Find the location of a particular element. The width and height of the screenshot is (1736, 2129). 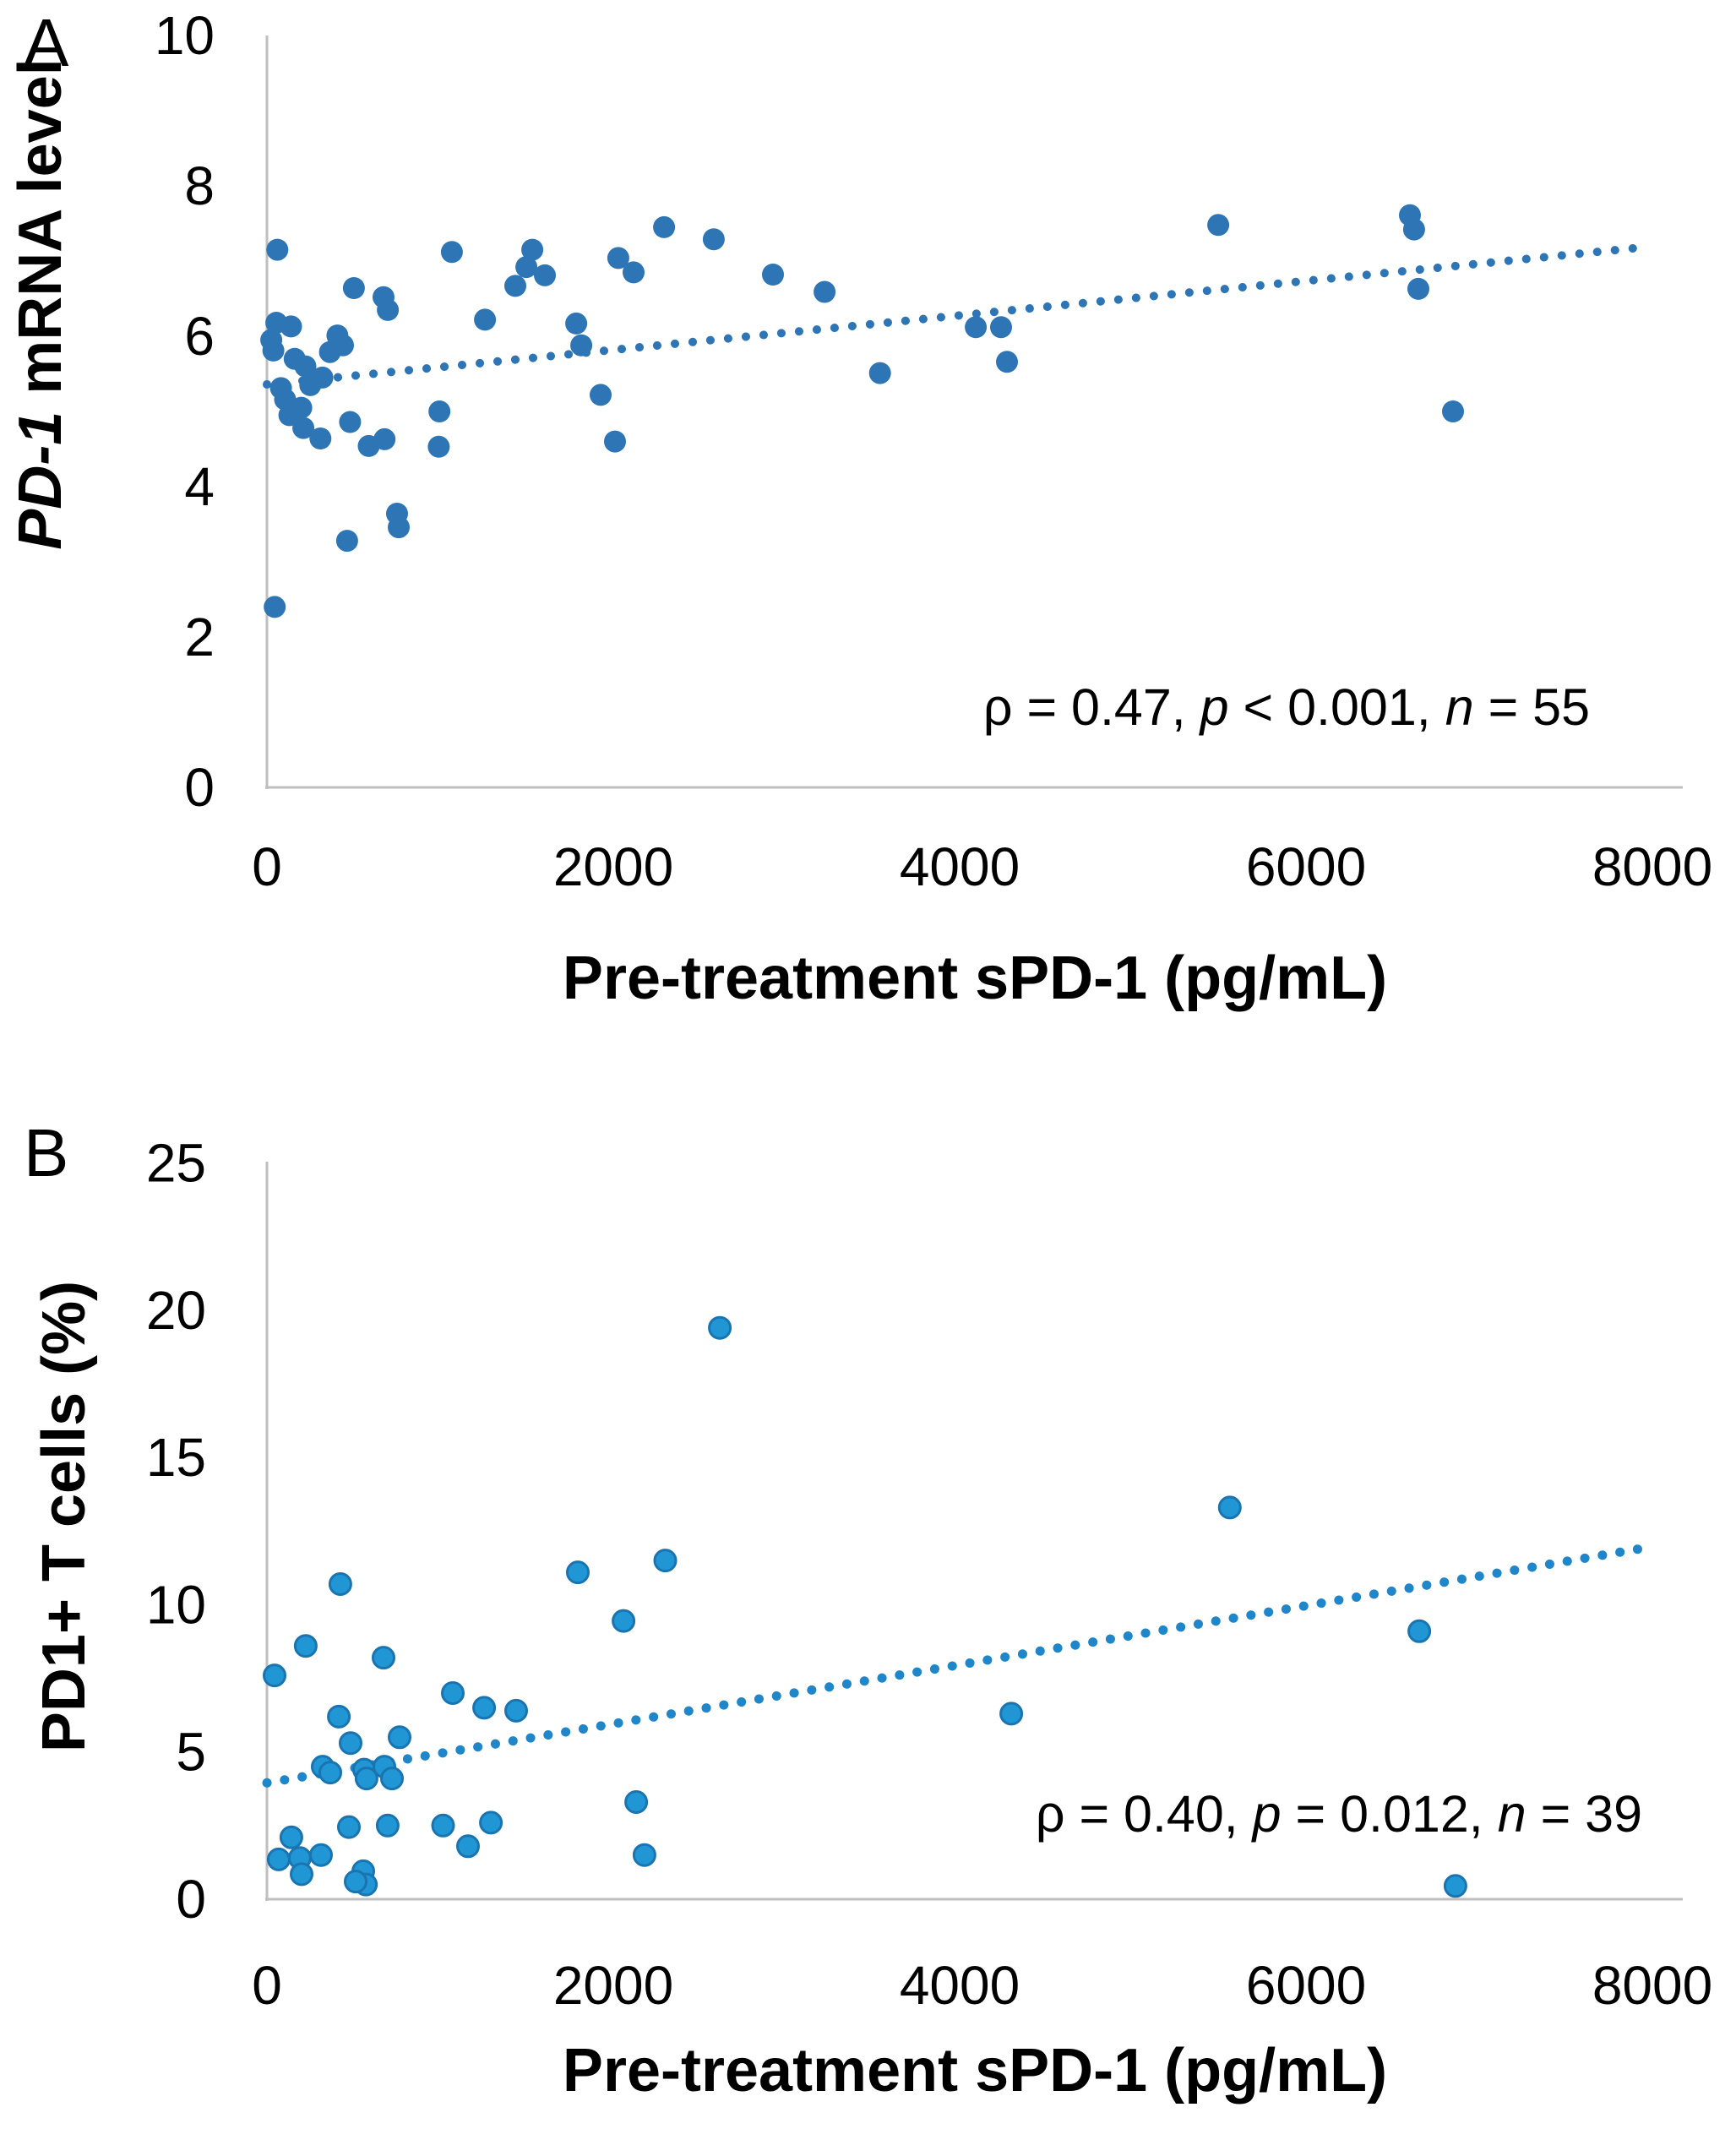

y-tick-label: 5 is located at coordinates (191, 1752).